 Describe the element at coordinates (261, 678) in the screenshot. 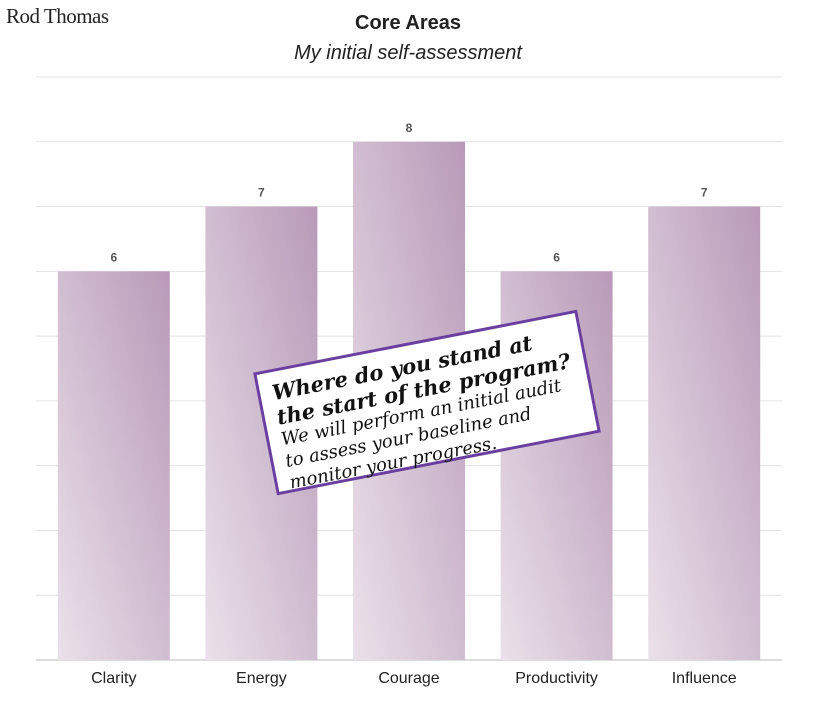

I see `category-label: Energy` at that location.